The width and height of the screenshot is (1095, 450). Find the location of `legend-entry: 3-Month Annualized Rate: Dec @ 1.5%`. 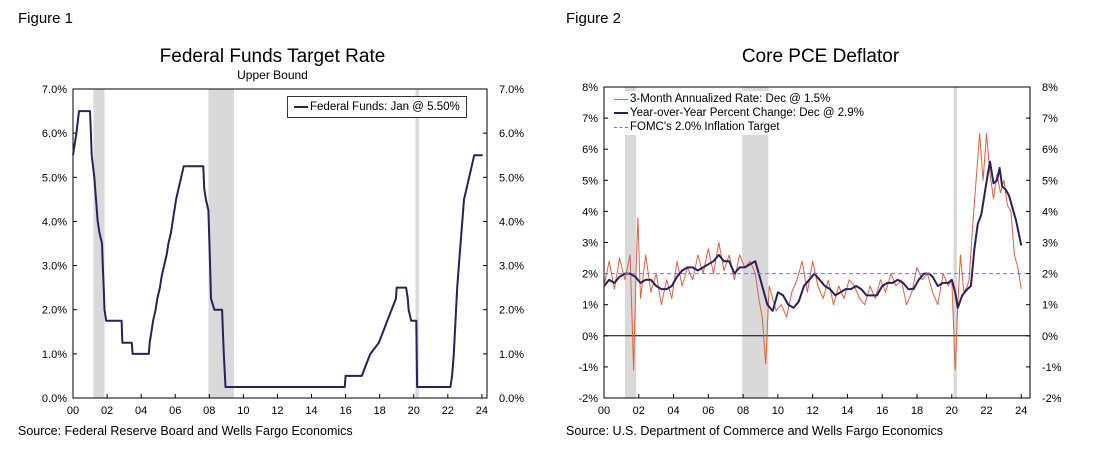

legend-entry: 3-Month Annualized Rate: Dec @ 1.5% is located at coordinates (739, 99).